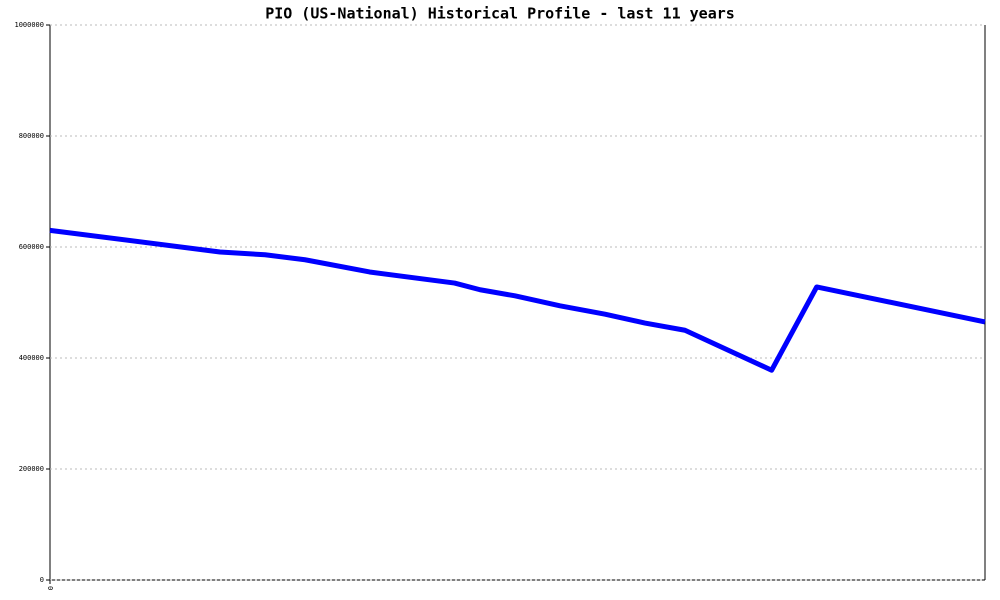 This screenshot has width=1000, height=600. Describe the element at coordinates (29, 25) in the screenshot. I see `y-tick-label: 1000000` at that location.